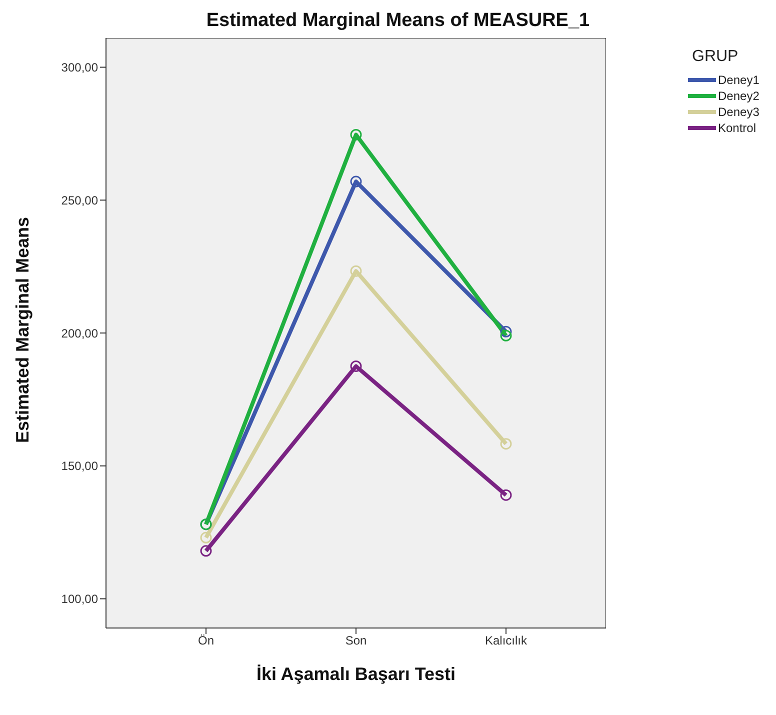  Describe the element at coordinates (356, 641) in the screenshot. I see `x-tick-label: Son` at that location.